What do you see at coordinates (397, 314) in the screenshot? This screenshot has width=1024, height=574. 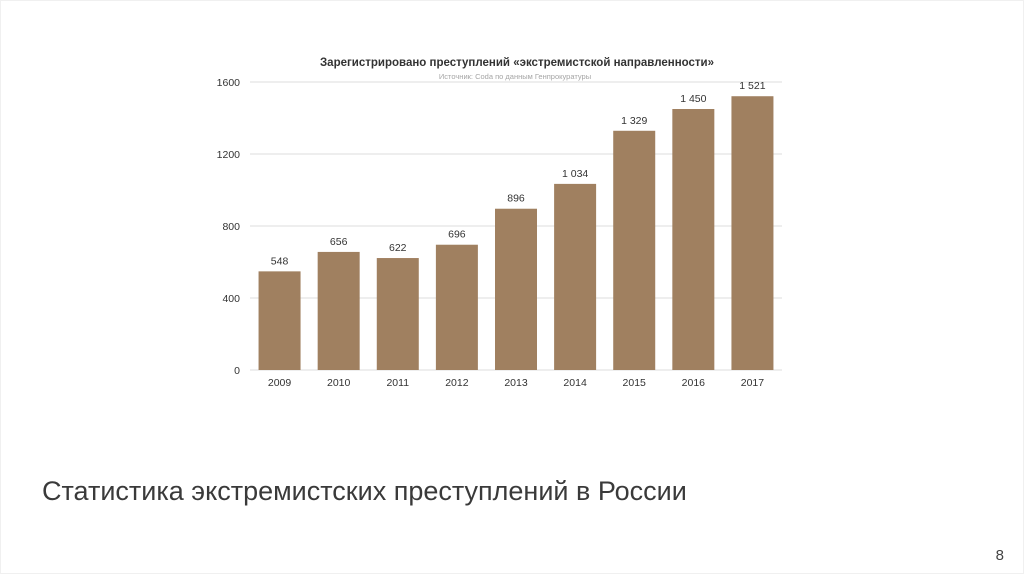 I see `bar-2011` at bounding box center [397, 314].